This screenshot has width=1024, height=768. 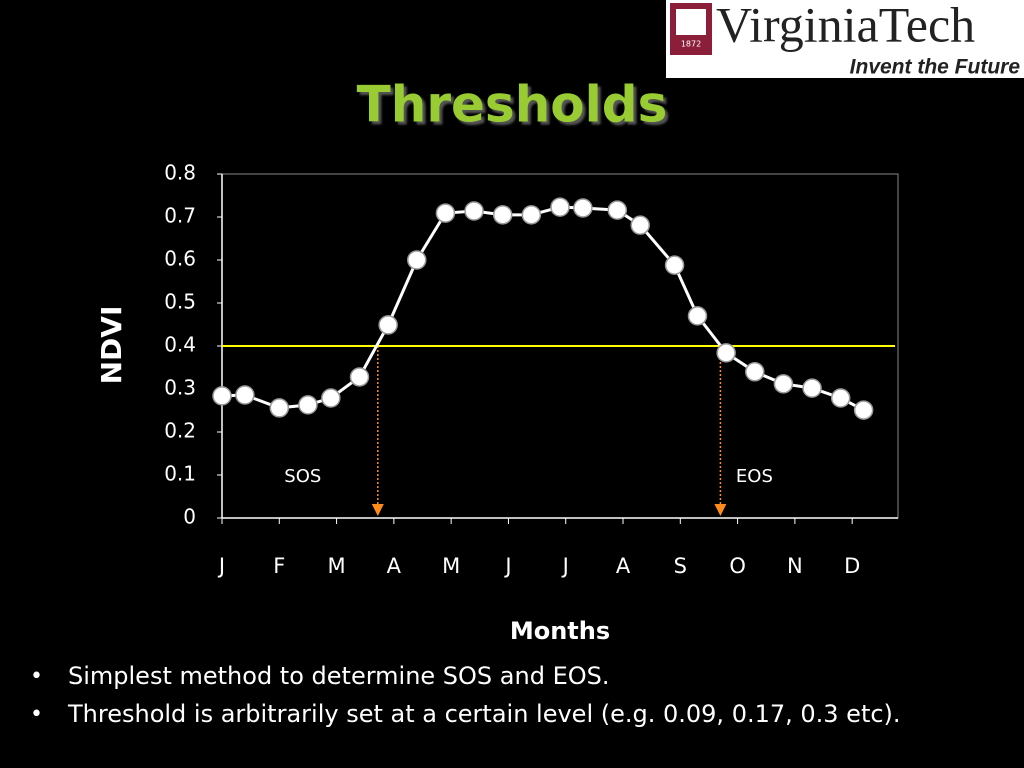 What do you see at coordinates (180, 431) in the screenshot?
I see `y-tick-label: 0.2` at bounding box center [180, 431].